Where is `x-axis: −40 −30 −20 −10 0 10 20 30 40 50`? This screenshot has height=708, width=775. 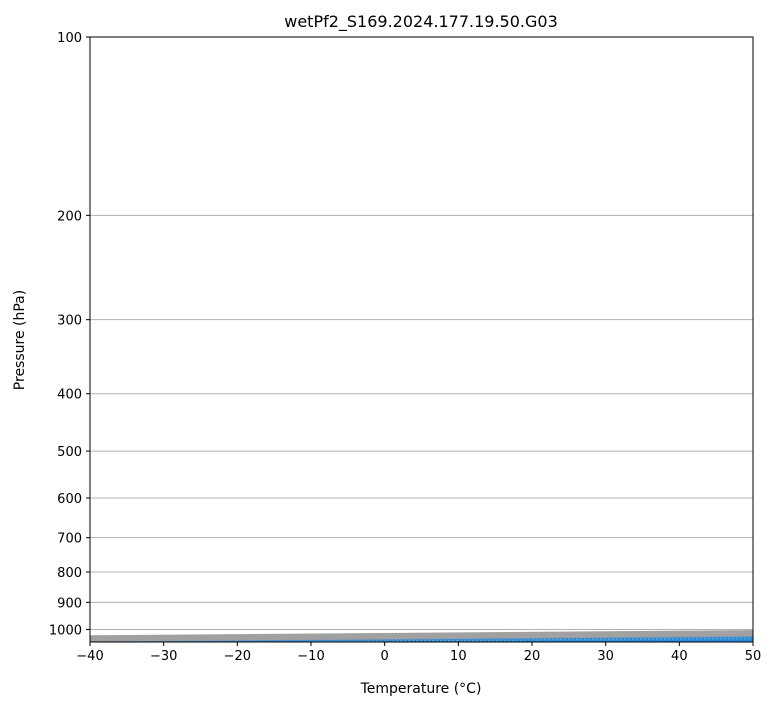
x-axis: −40 −30 −20 −10 0 10 20 30 40 50 is located at coordinates (418, 653).